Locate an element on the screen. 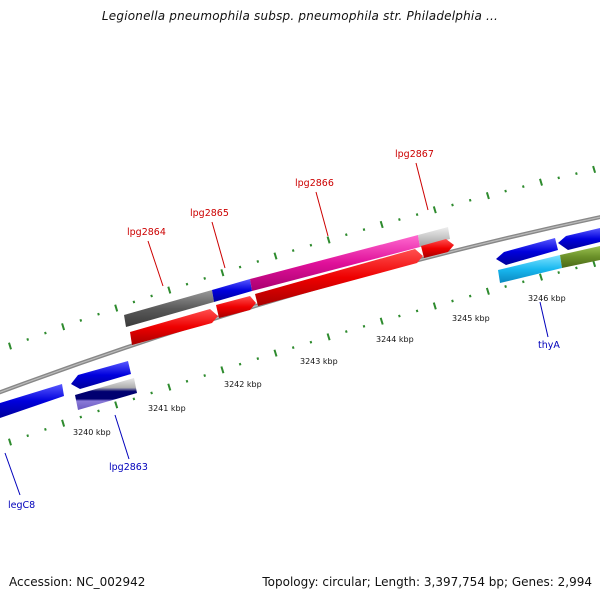 The width and height of the screenshot is (600, 600). gene-label-lpg2867: lpg2867 is located at coordinates (414, 154).